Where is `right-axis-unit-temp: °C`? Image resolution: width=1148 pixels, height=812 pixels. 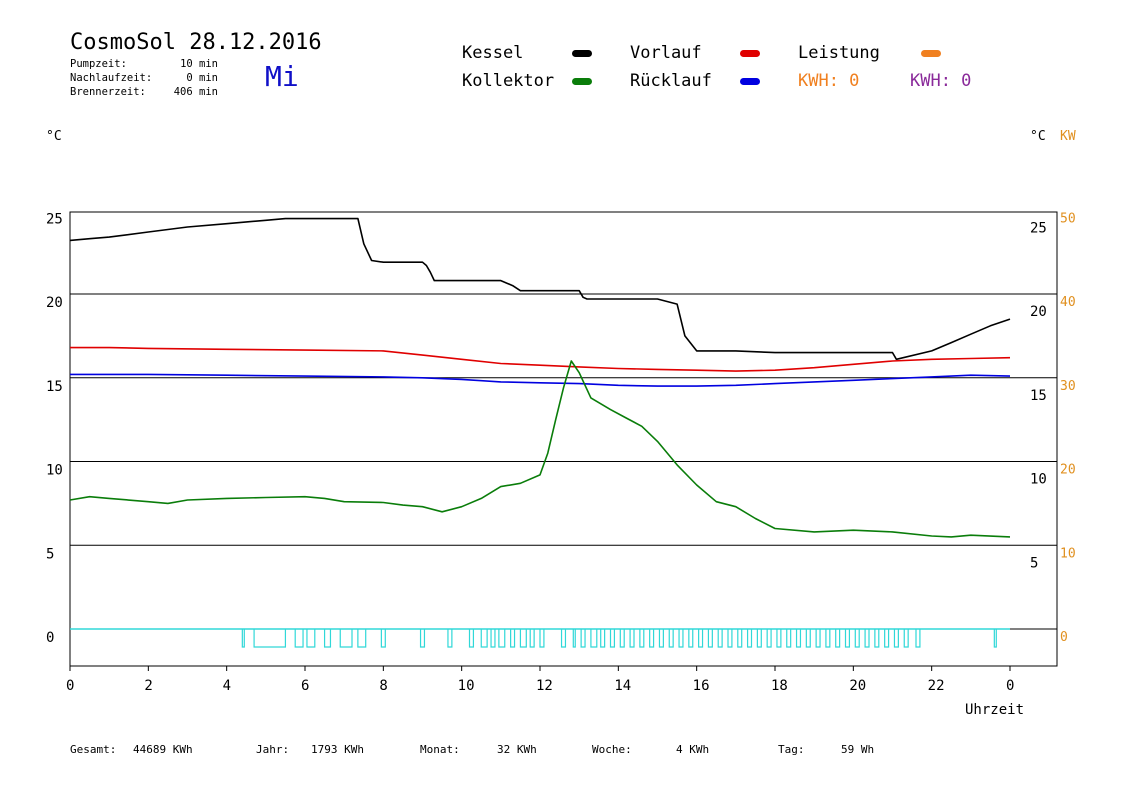 right-axis-unit-temp: °C is located at coordinates (1038, 136).